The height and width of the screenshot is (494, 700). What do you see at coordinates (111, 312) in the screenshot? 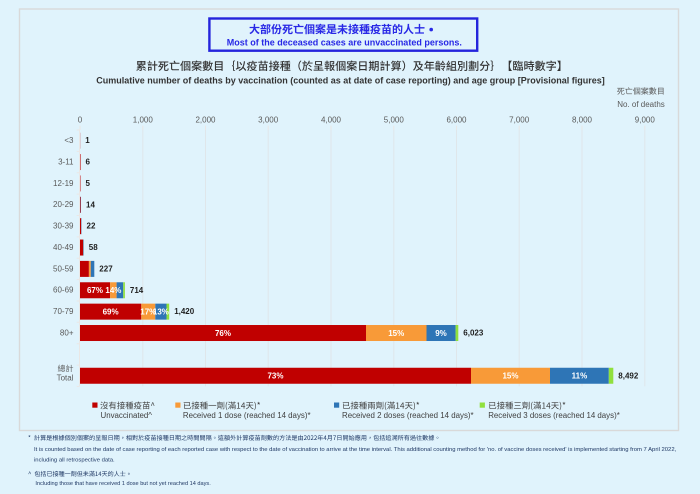
I see `svg-text: 69%` at bounding box center [111, 312].